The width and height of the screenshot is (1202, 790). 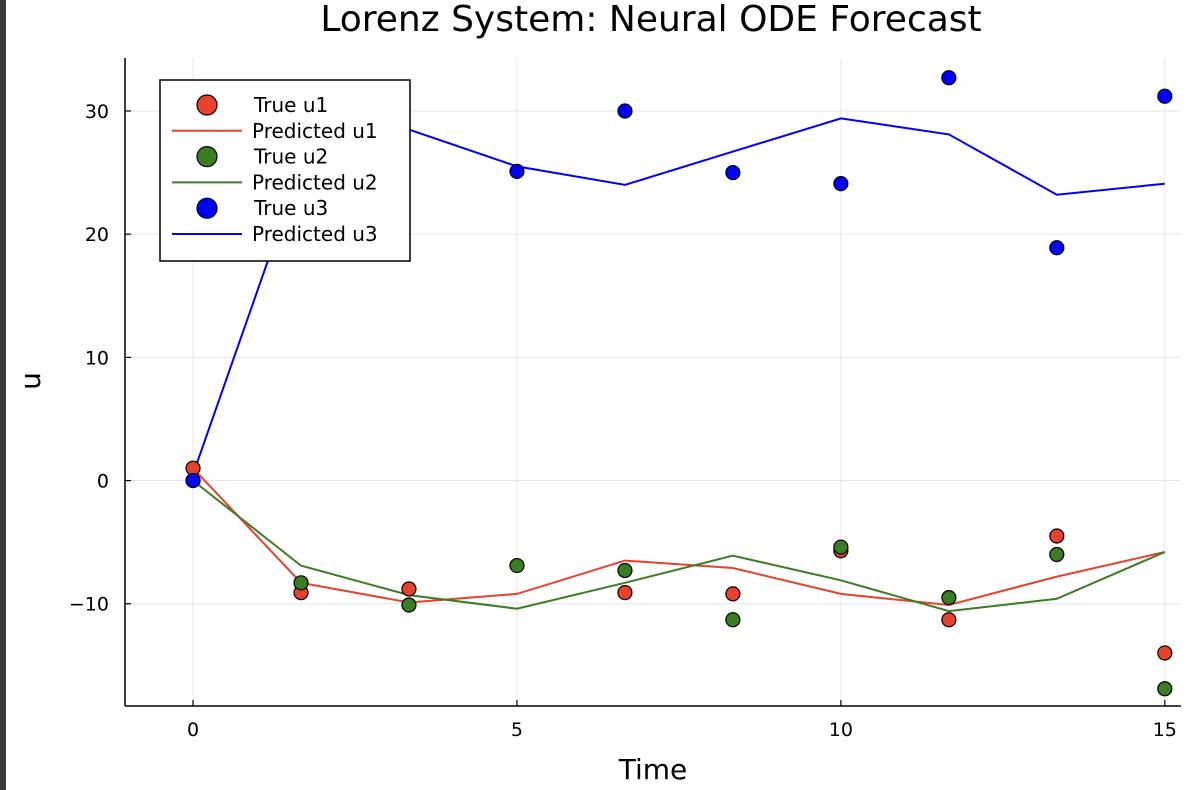 I want to click on y-tick-label: 0, so click(x=103, y=482).